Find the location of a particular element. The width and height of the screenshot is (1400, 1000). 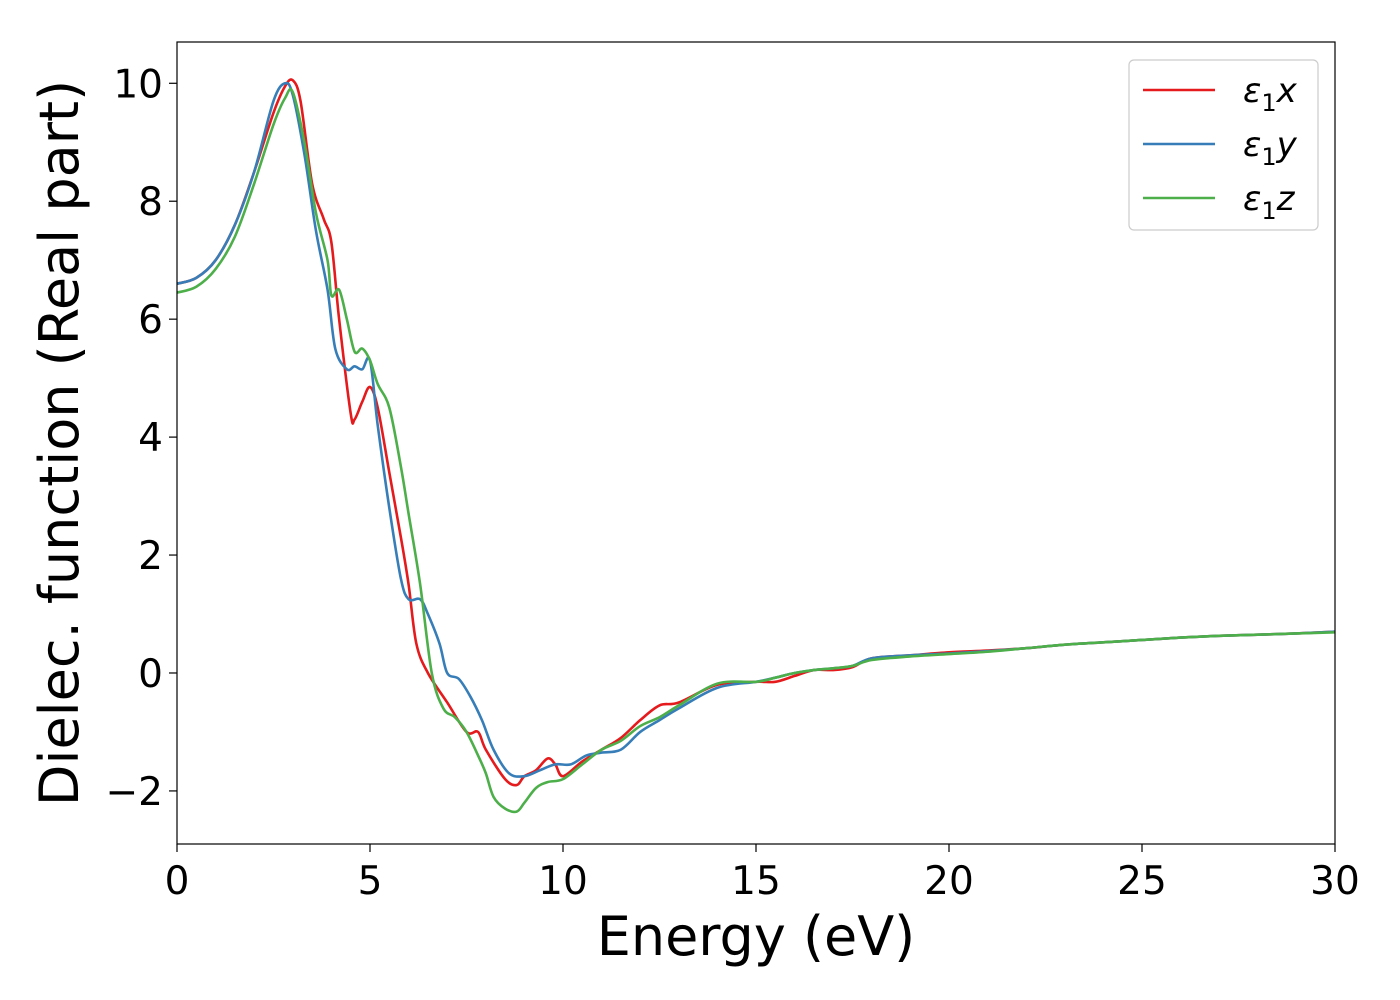

y-tick-label: 8 is located at coordinates (150, 202).